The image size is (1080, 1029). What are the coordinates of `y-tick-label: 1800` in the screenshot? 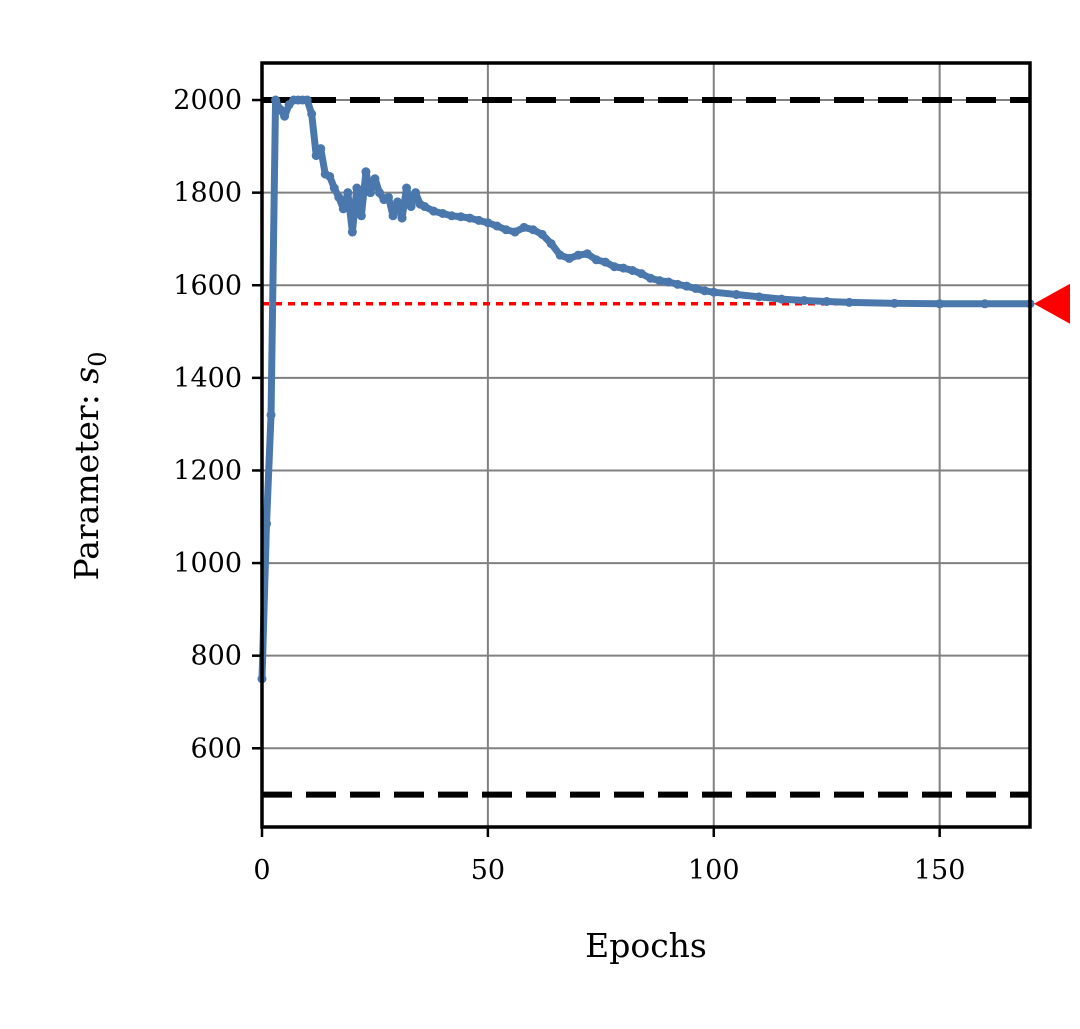 It's located at (207, 193).